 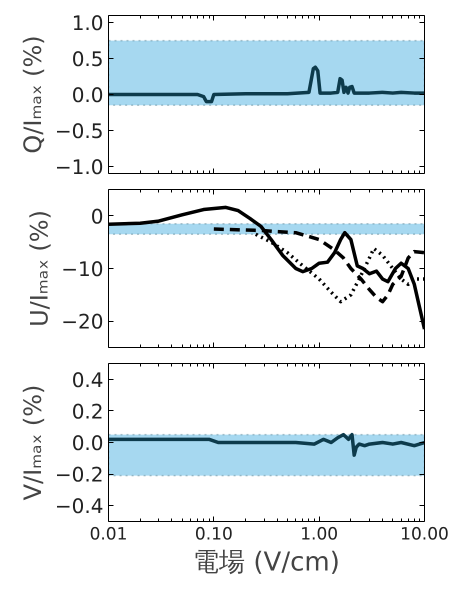 What do you see at coordinates (88, 59) in the screenshot?
I see `y-tick-label: 0.5` at bounding box center [88, 59].